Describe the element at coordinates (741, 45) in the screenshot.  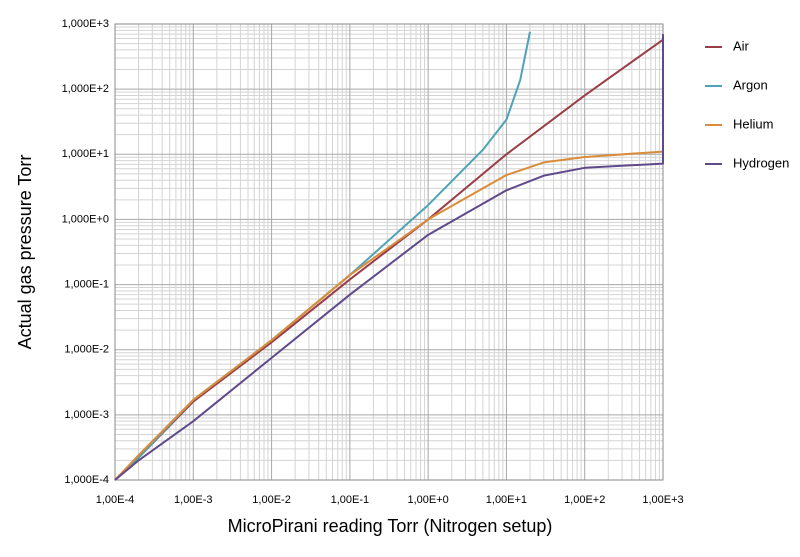
I see `legend-label: Air` at that location.